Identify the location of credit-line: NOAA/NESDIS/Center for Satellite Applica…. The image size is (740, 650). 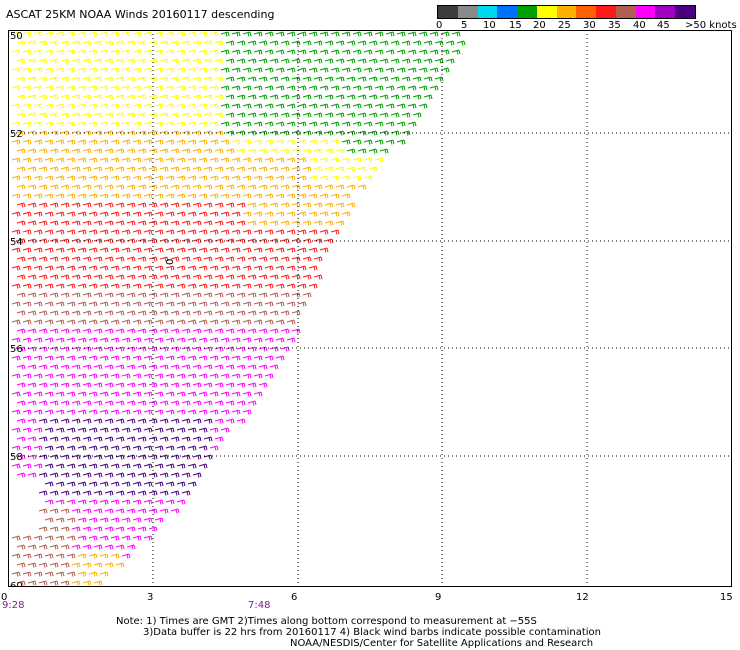
(442, 643).